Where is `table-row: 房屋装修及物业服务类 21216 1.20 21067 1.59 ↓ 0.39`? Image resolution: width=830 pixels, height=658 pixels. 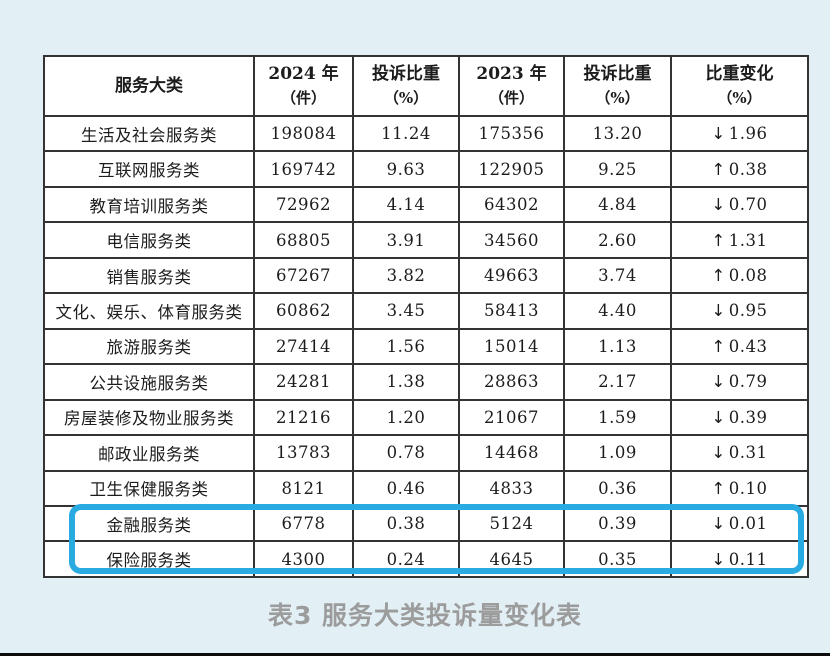
table-row: 房屋装修及物业服务类 21216 1.20 21067 1.59 ↓ 0.39 is located at coordinates (426, 417).